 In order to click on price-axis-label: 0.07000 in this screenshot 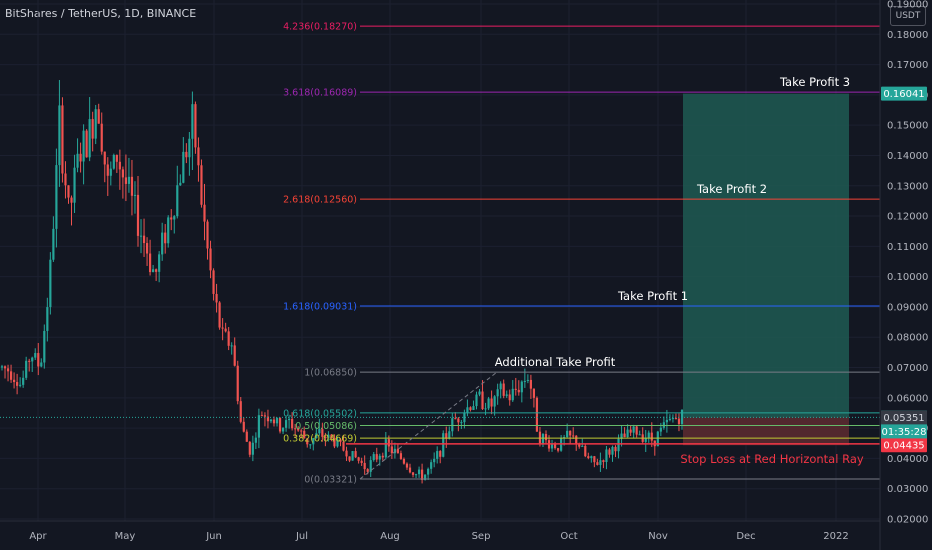, I will do `click(907, 368)`.